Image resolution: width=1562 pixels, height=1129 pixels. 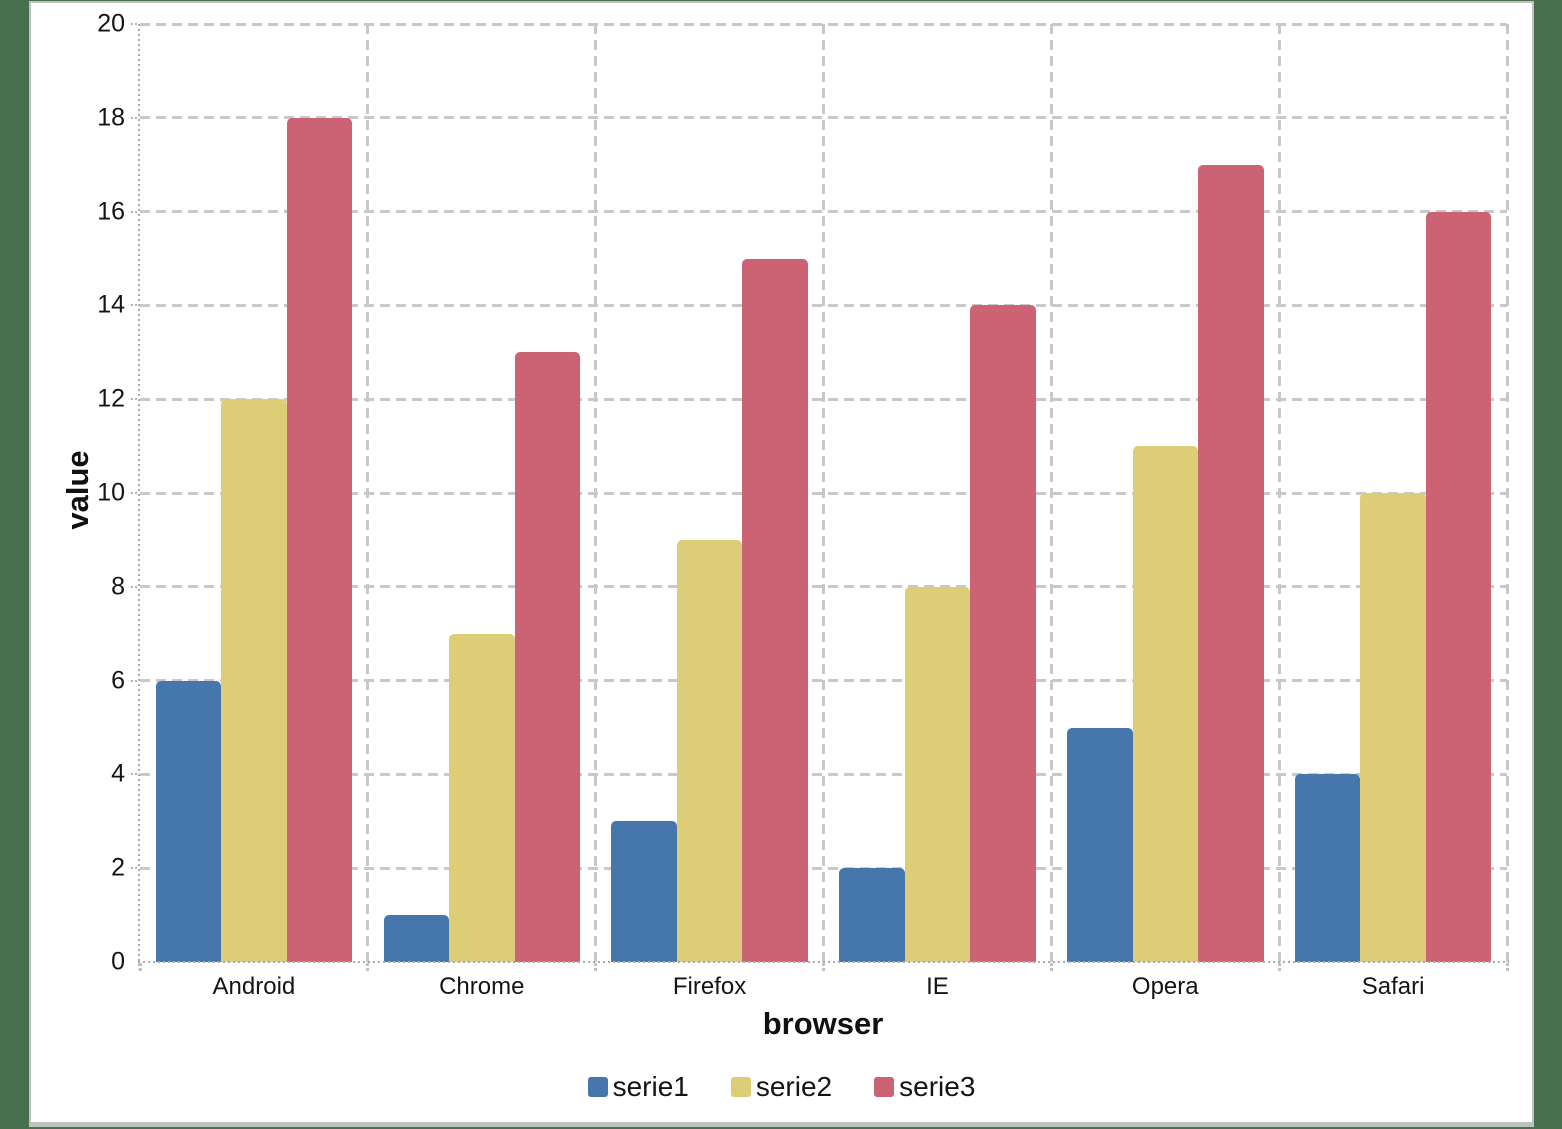 I want to click on bar-serie1-opera, so click(x=1100, y=844).